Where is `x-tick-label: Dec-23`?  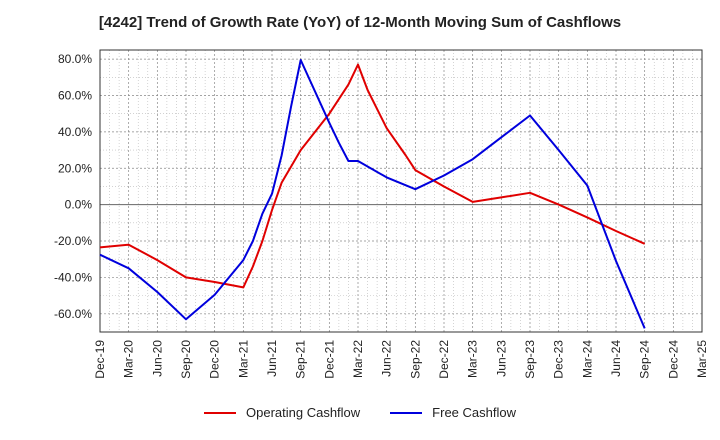
x-tick-label: Dec-23 is located at coordinates (559, 359).